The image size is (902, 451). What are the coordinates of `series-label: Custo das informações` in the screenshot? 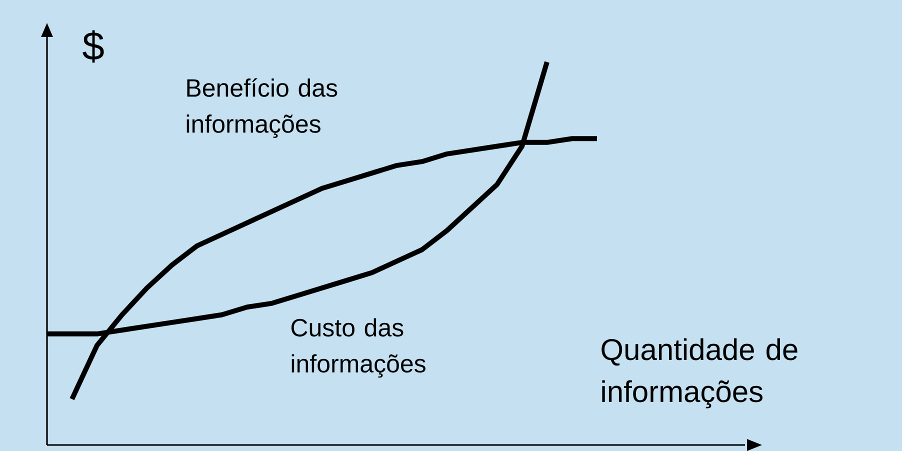 It's located at (358, 348).